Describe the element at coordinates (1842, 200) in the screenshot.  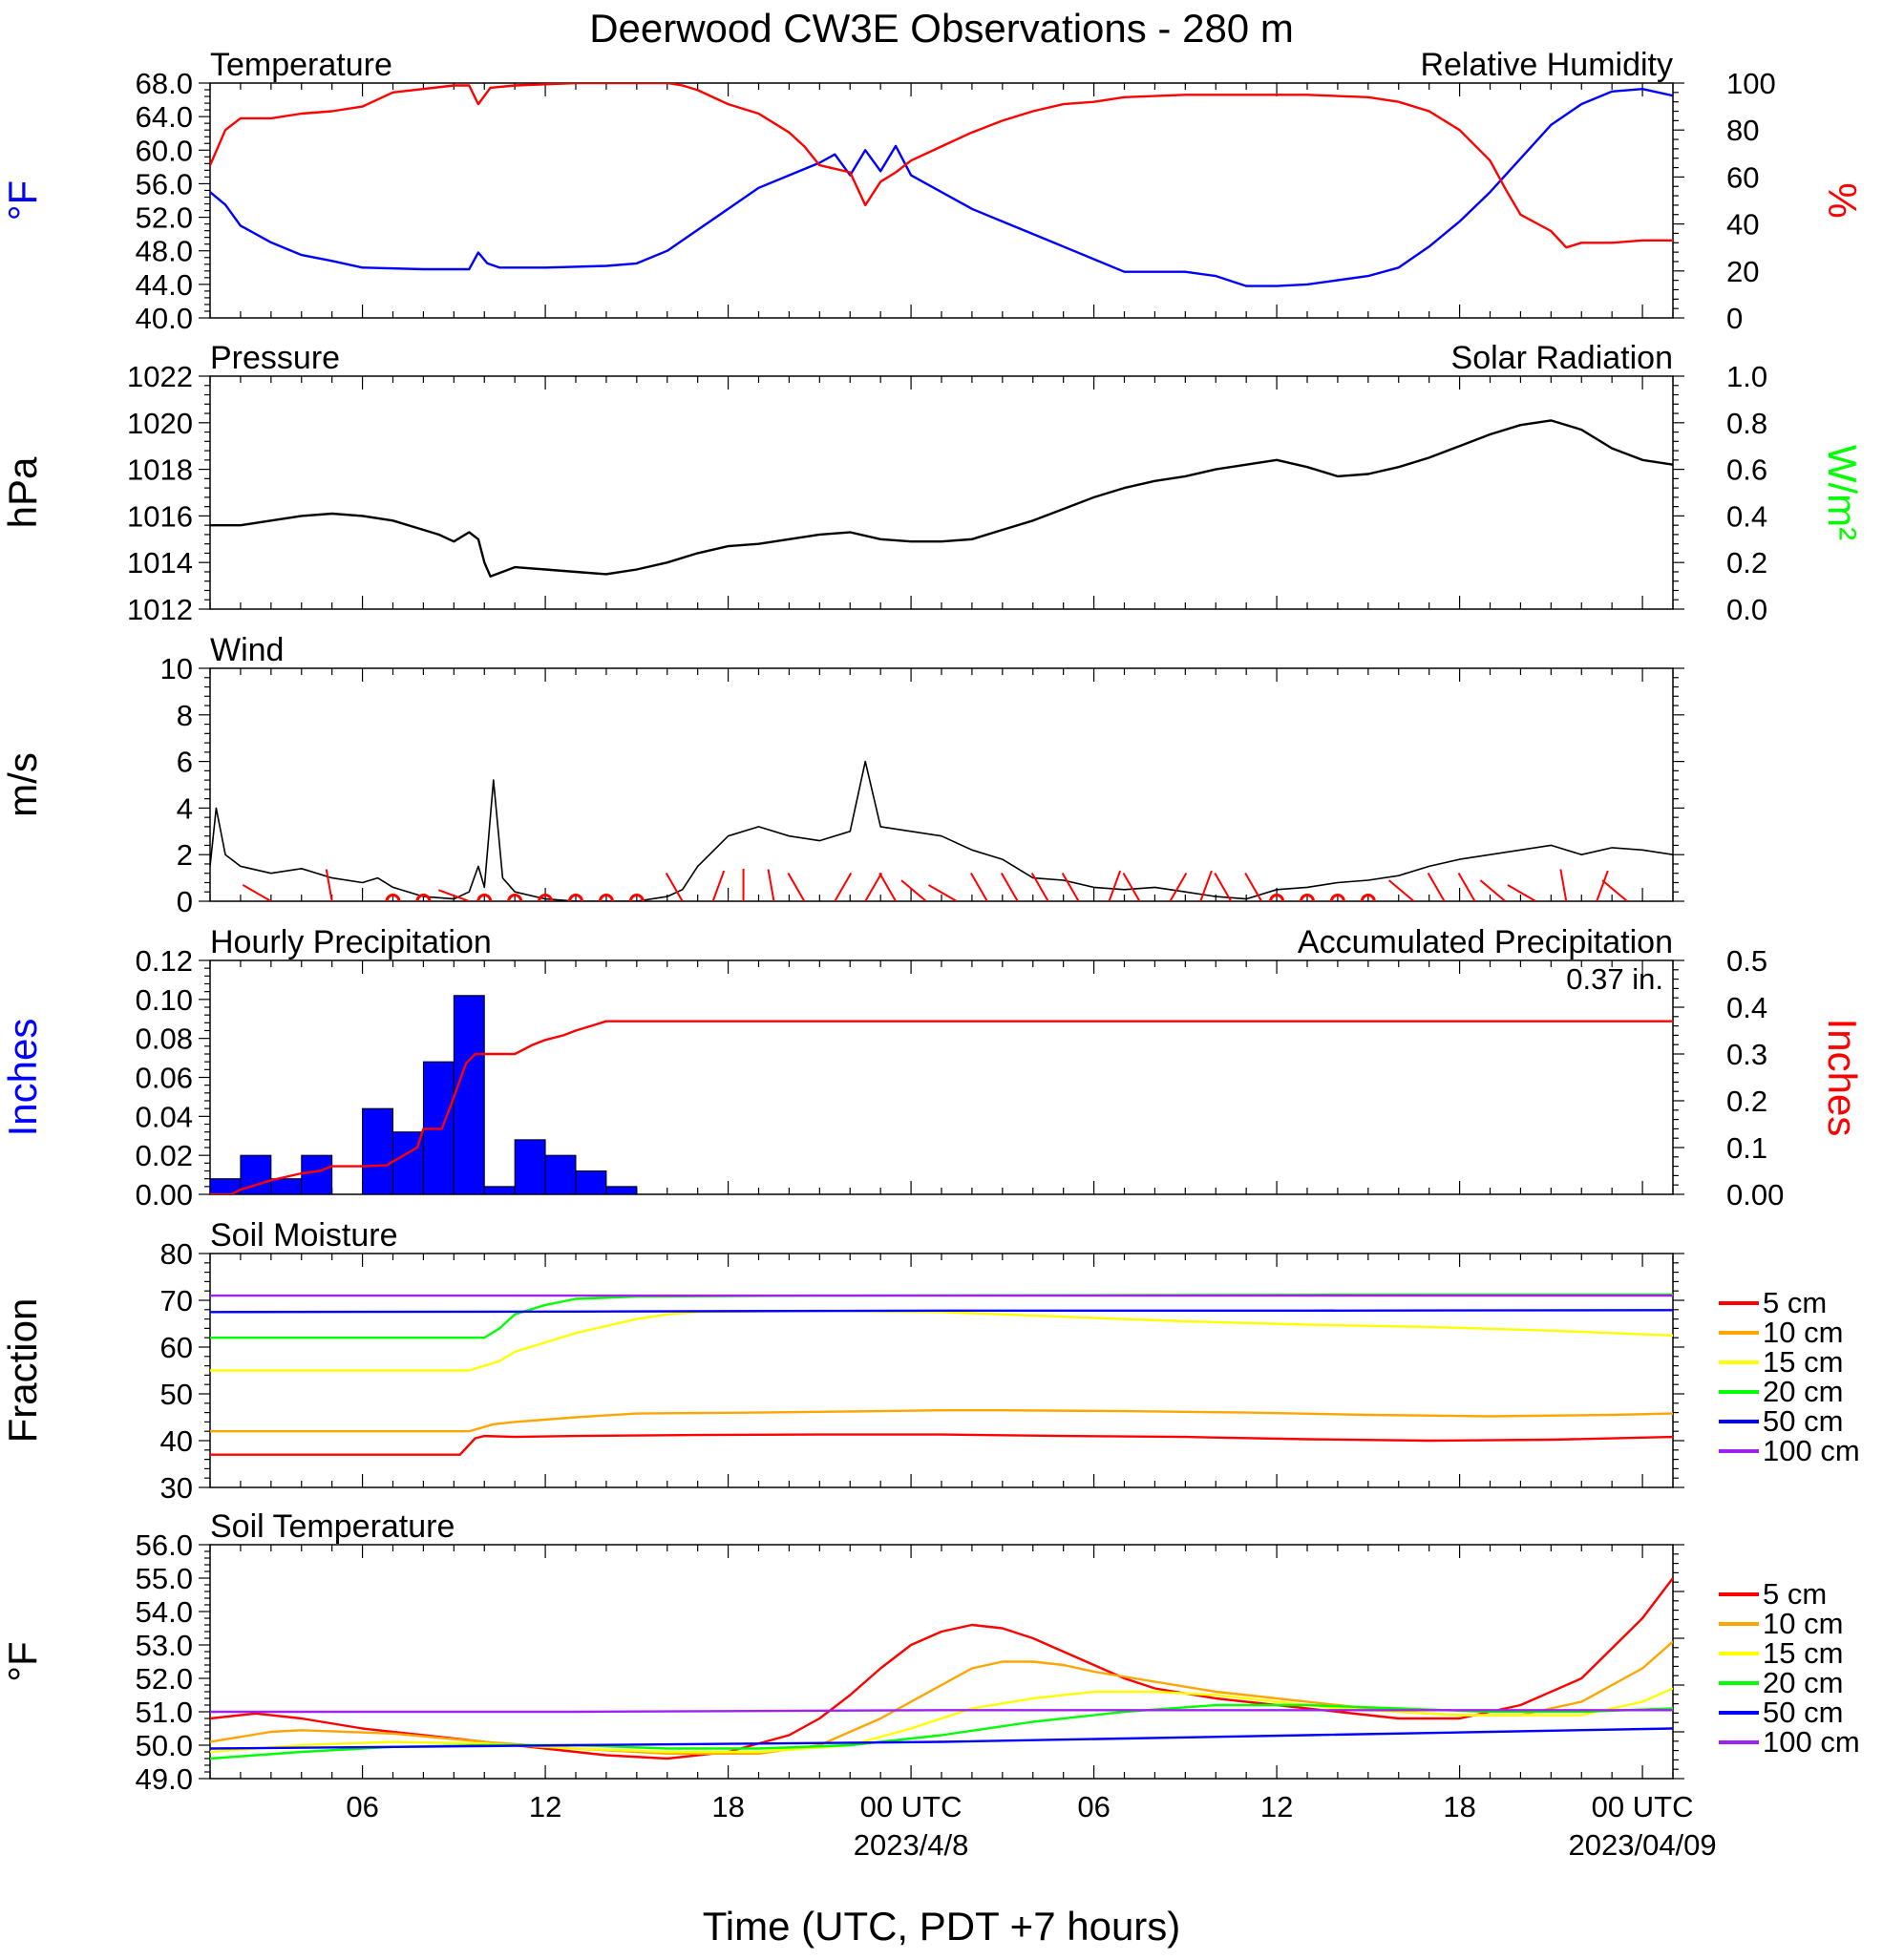
I see `y-axis-title-right: %` at that location.